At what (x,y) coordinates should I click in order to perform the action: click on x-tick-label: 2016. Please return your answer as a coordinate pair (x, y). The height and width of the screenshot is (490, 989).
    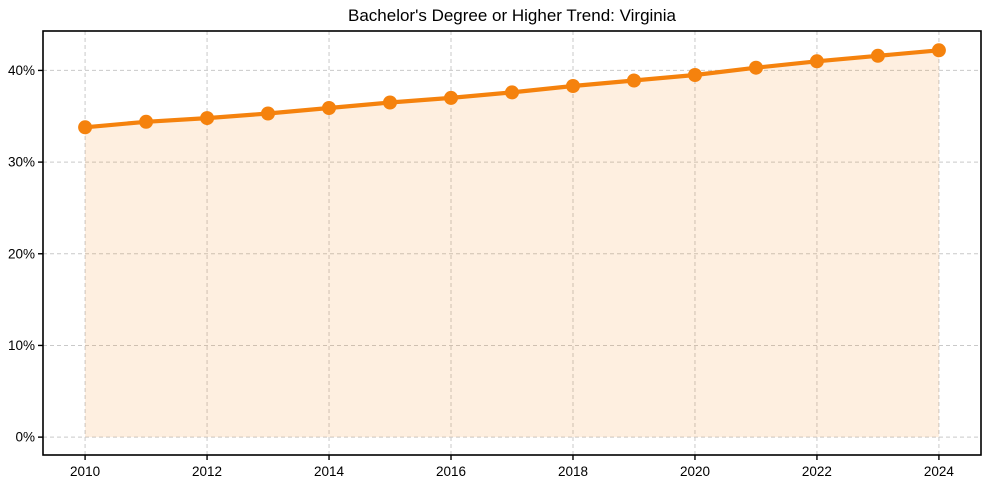
    Looking at the image, I should click on (451, 471).